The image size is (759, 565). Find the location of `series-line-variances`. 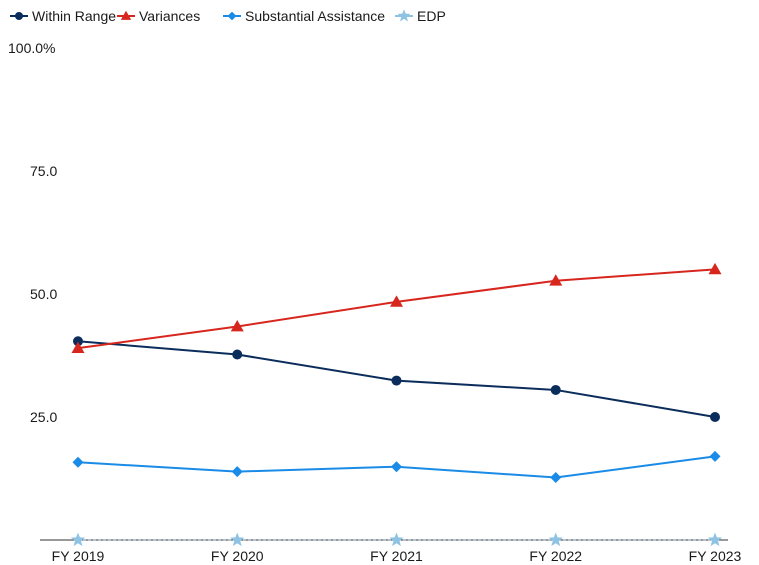

series-line-variances is located at coordinates (396, 309).